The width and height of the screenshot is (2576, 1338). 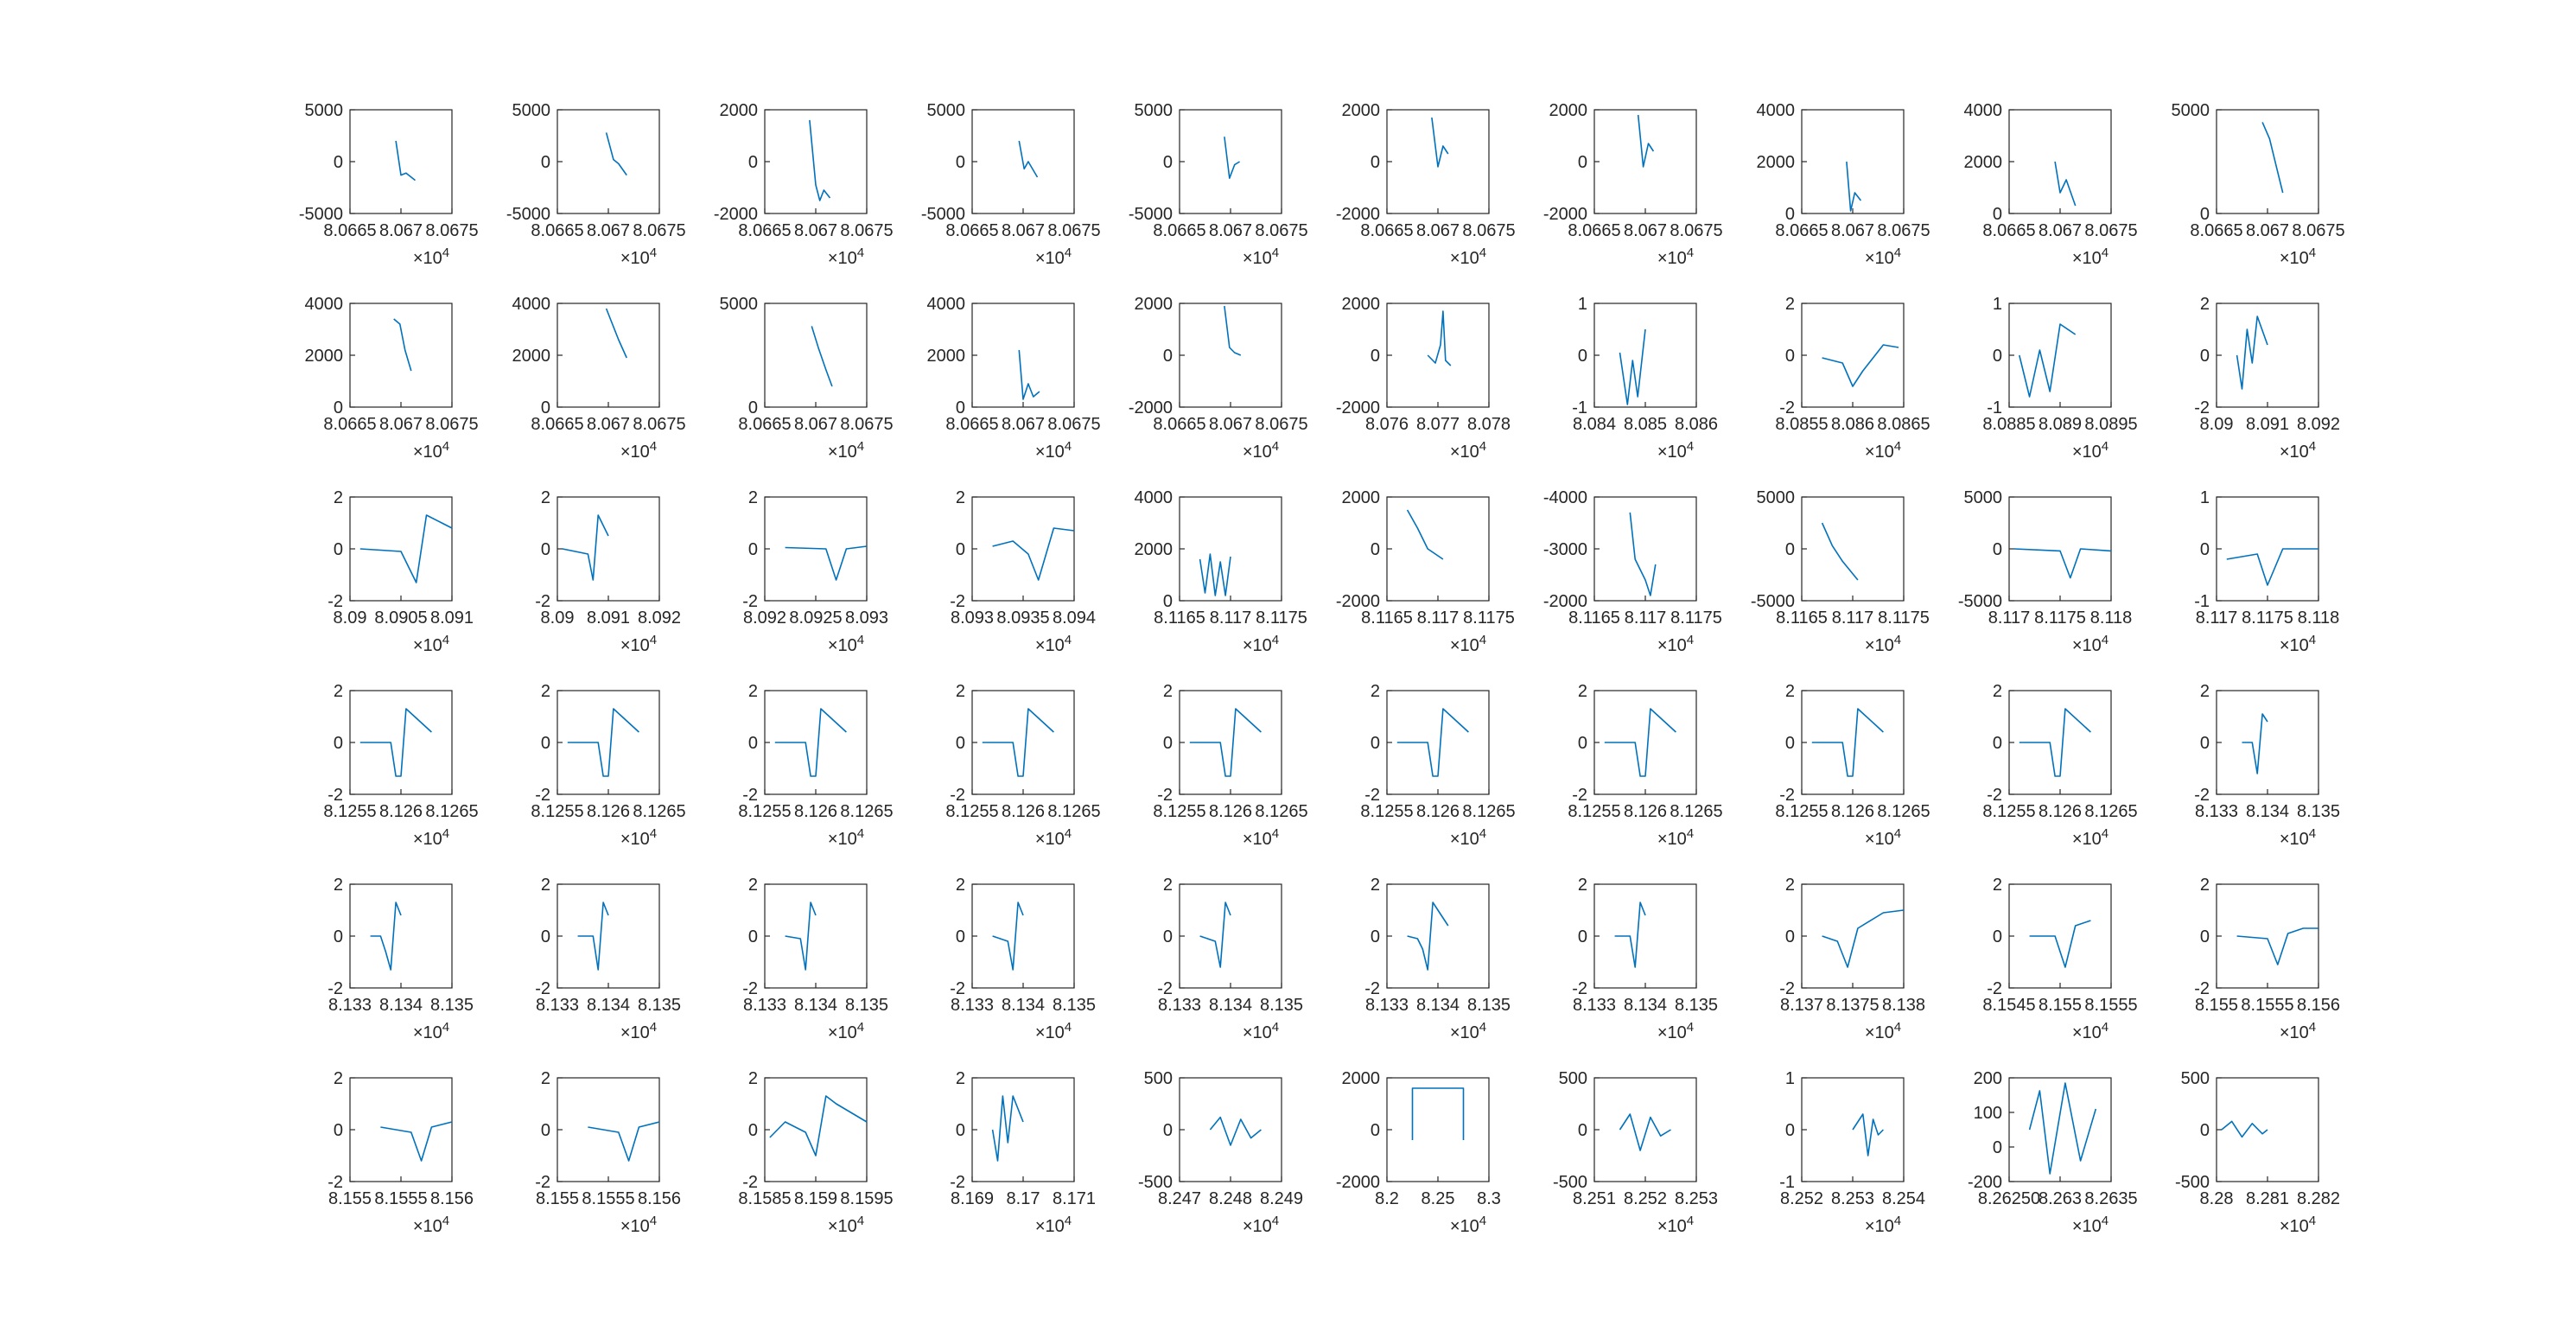 What do you see at coordinates (1219, 184) in the screenshot?
I see `subplot-5: 8.0665 8.067 8.0675 -5000 0 5000 ×104` at bounding box center [1219, 184].